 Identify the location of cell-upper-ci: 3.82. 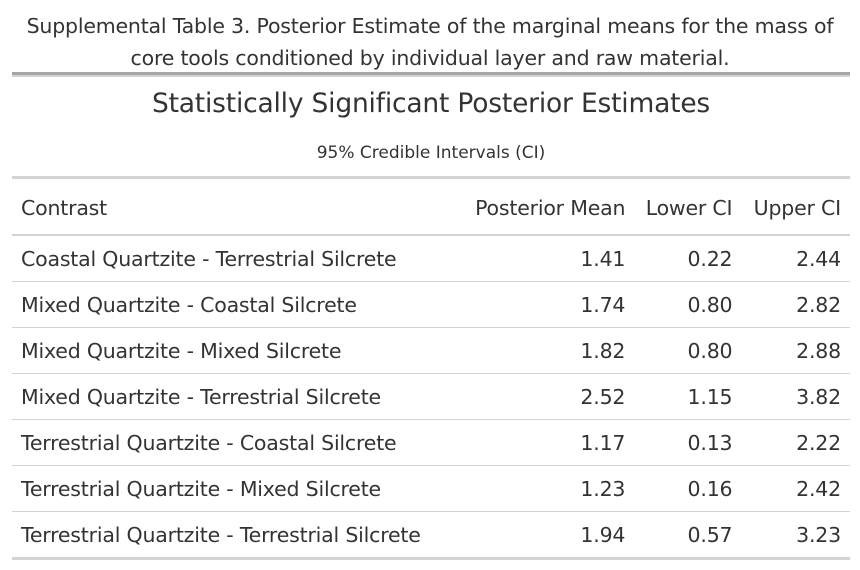
(797, 396).